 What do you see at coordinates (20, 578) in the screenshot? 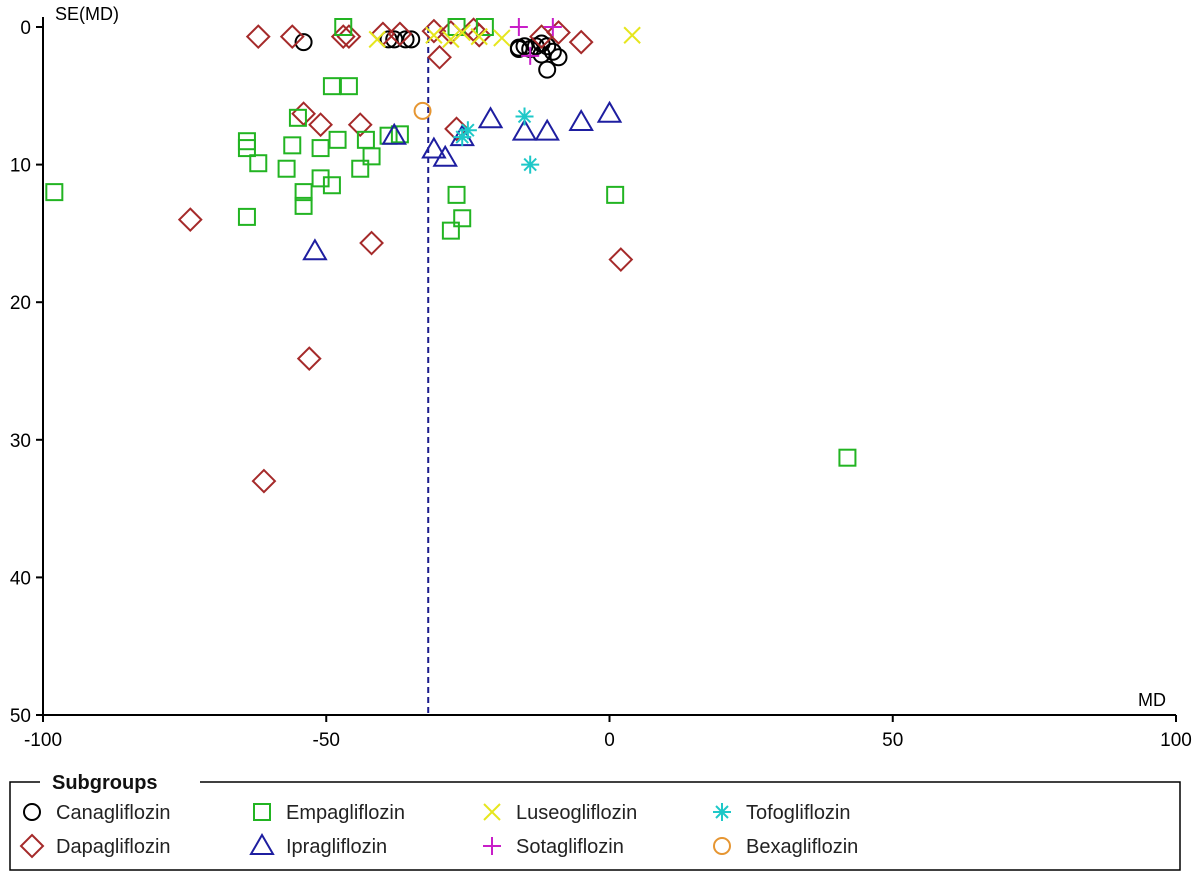
I see `y-tick-label: 40` at bounding box center [20, 578].